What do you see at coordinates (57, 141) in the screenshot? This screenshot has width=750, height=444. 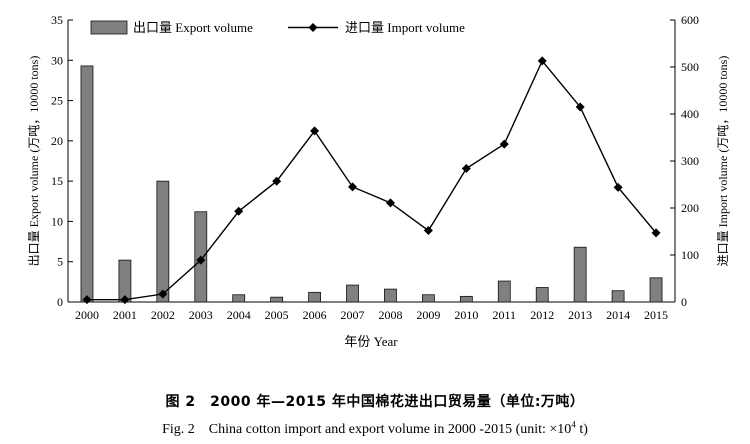 I see `left-tick-label: 20` at bounding box center [57, 141].